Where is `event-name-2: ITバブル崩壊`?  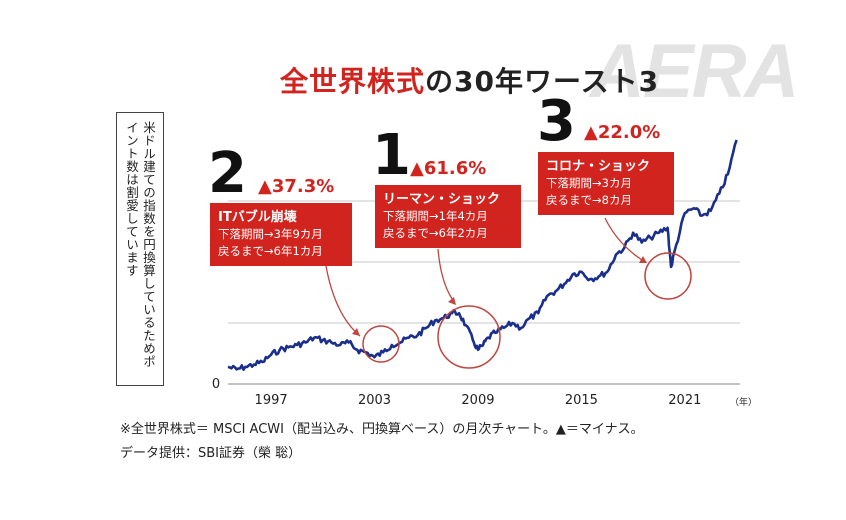 event-name-2: ITバブル崩壊 is located at coordinates (257, 217).